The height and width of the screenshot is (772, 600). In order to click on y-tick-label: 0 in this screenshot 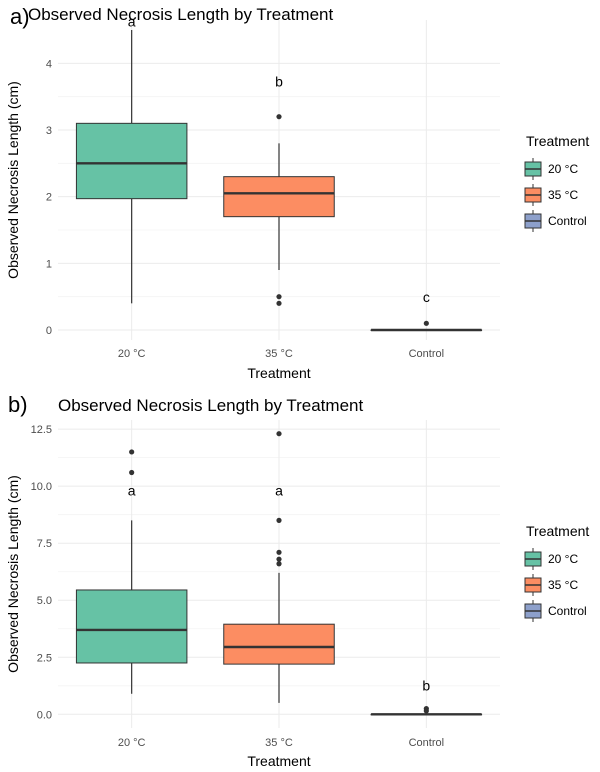, I will do `click(49, 331)`.